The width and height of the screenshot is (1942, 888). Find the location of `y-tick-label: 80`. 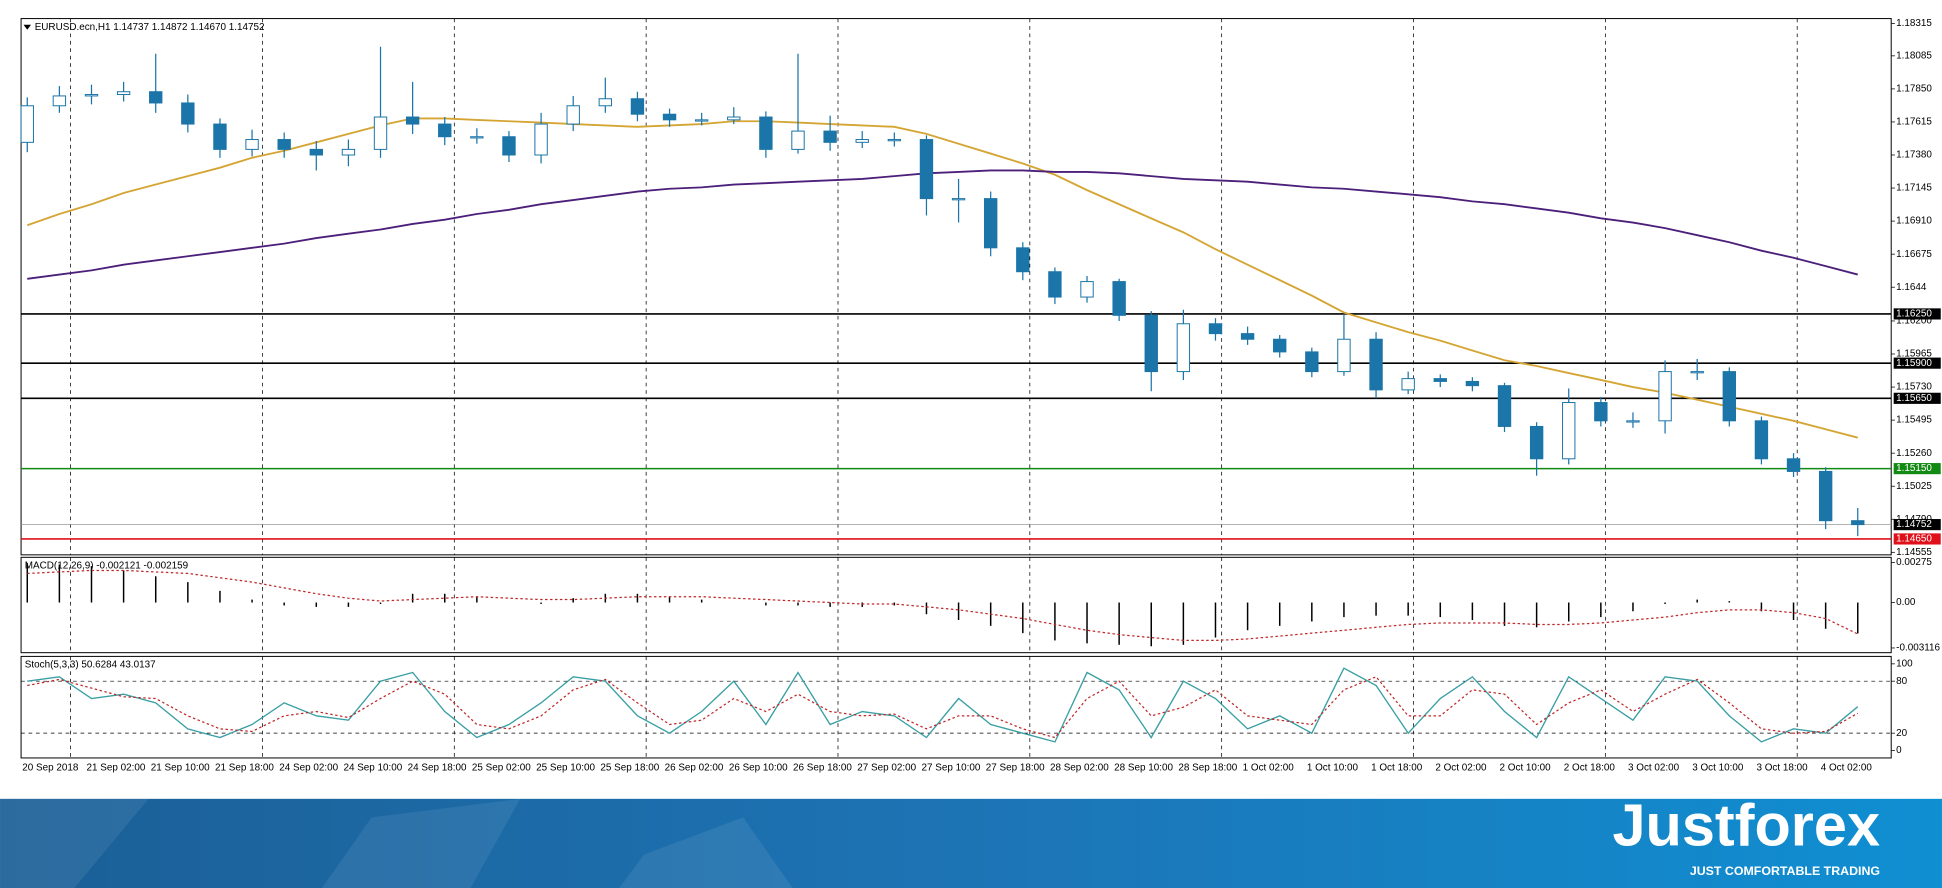

y-tick-label: 80 is located at coordinates (1902, 681).